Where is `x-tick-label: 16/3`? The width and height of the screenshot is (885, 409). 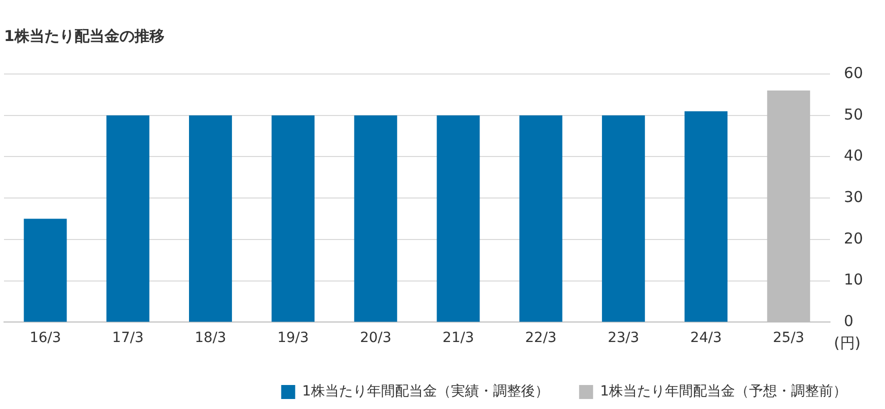 x-tick-label: 16/3 is located at coordinates (46, 338).